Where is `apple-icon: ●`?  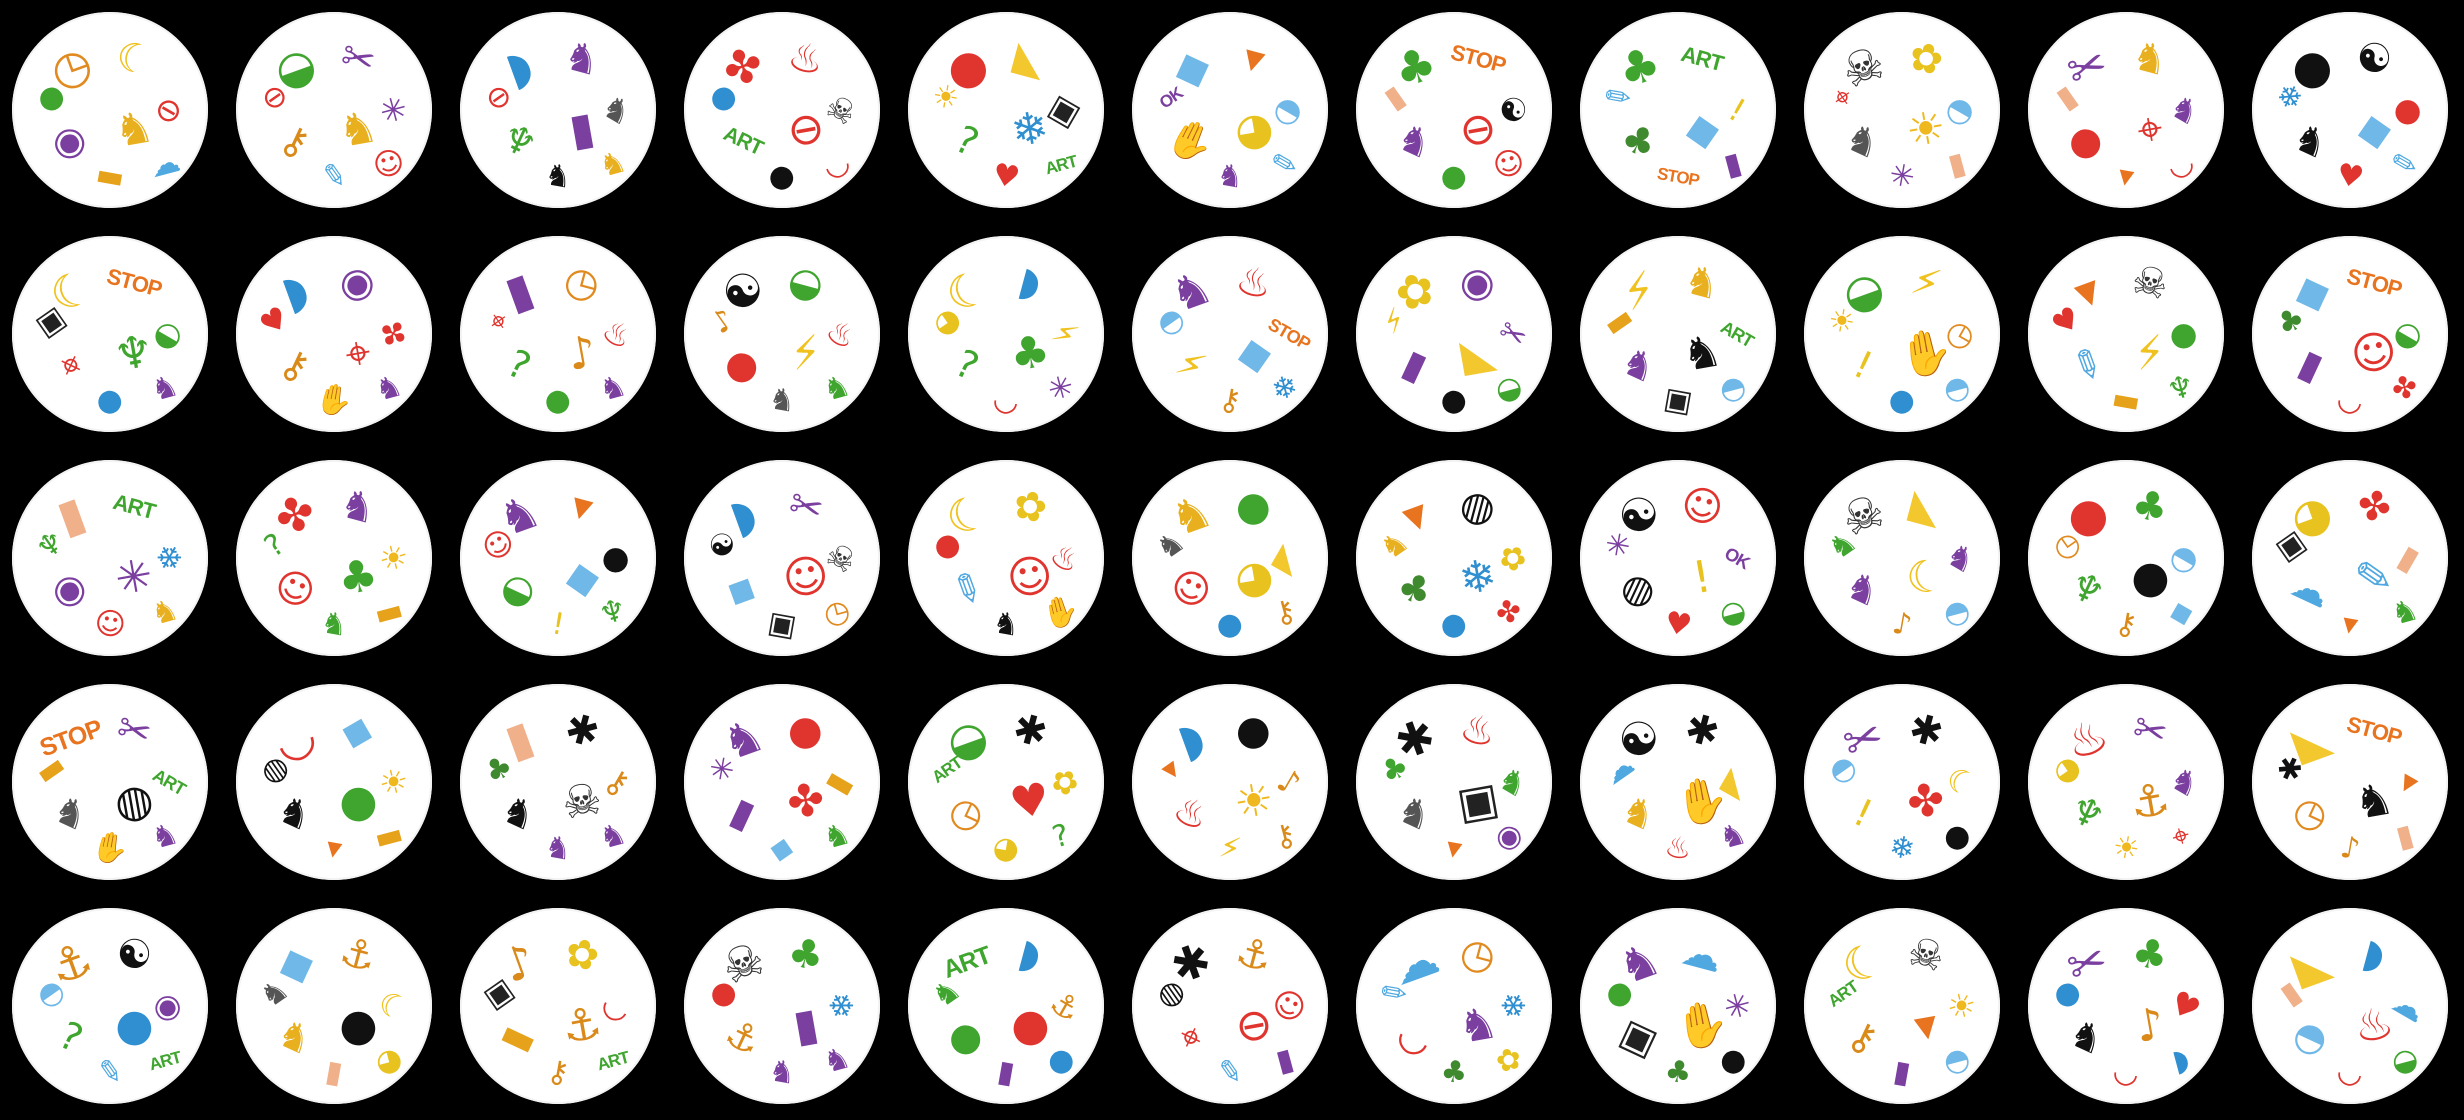 apple-icon: ● is located at coordinates (558, 400).